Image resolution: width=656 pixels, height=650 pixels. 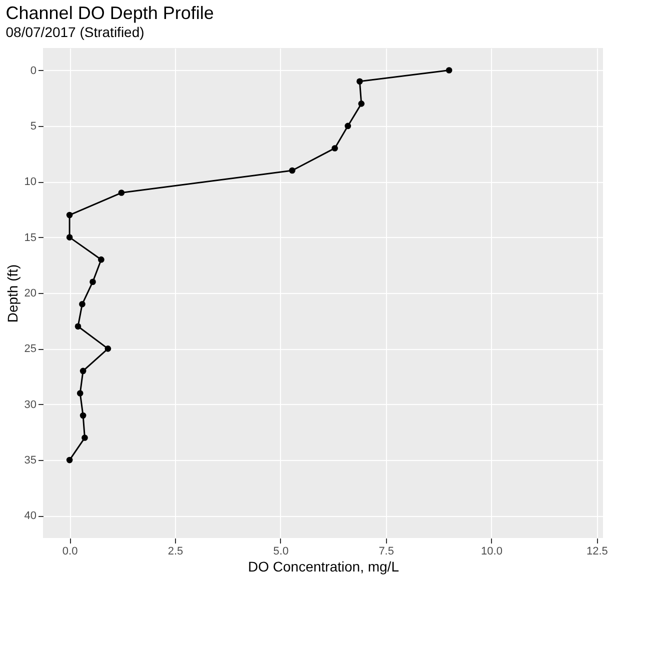 I want to click on y-tick-label: 15, so click(x=30, y=238).